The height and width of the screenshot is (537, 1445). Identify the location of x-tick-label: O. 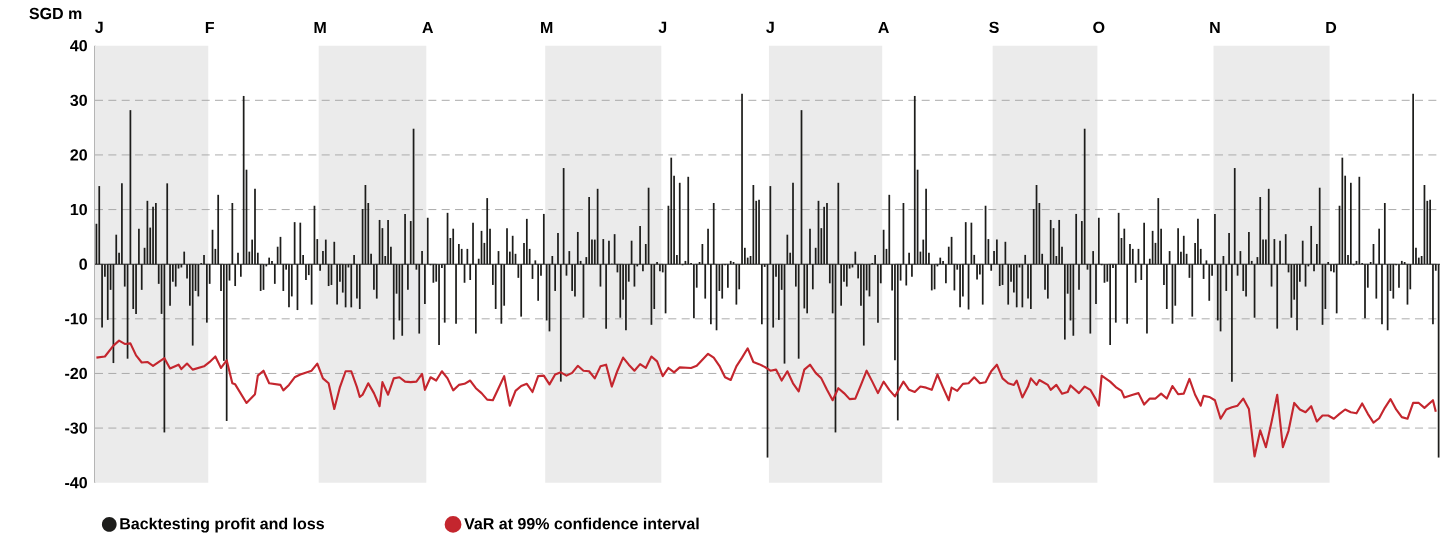
(1099, 27).